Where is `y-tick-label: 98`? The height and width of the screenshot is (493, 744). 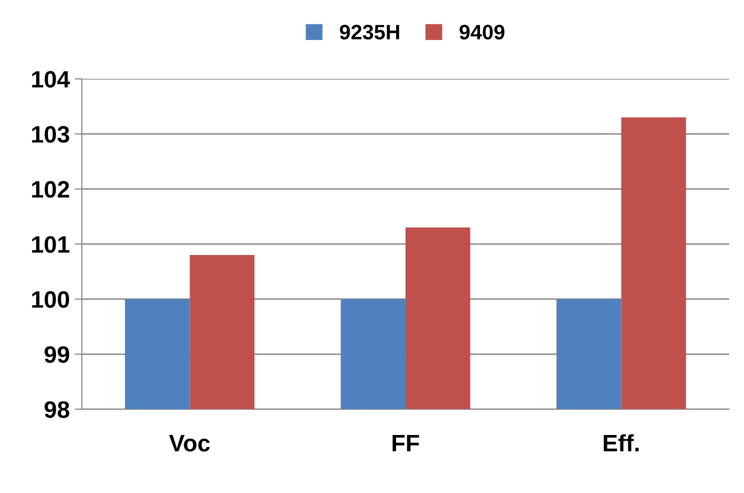 y-tick-label: 98 is located at coordinates (57, 409).